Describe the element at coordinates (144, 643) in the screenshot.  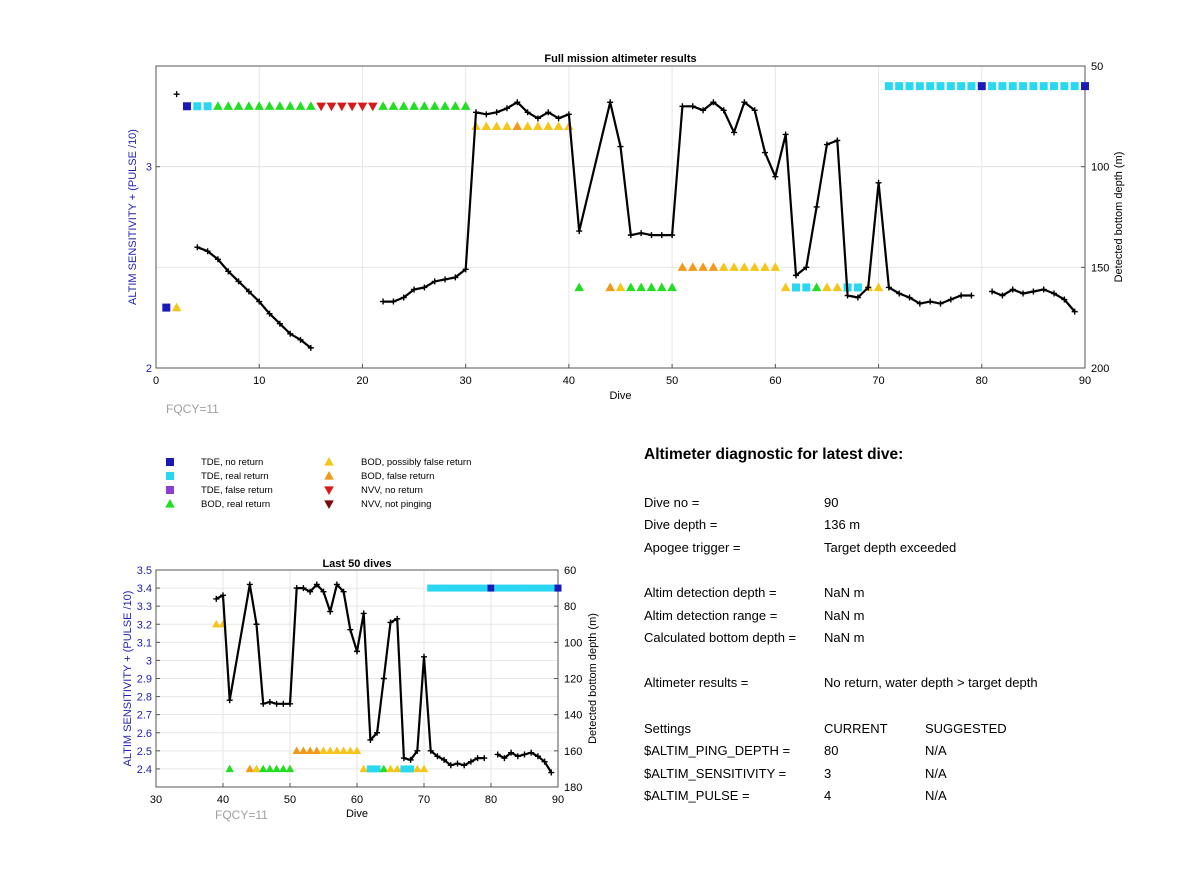
I see `y-left-tick-label: 3.1` at that location.